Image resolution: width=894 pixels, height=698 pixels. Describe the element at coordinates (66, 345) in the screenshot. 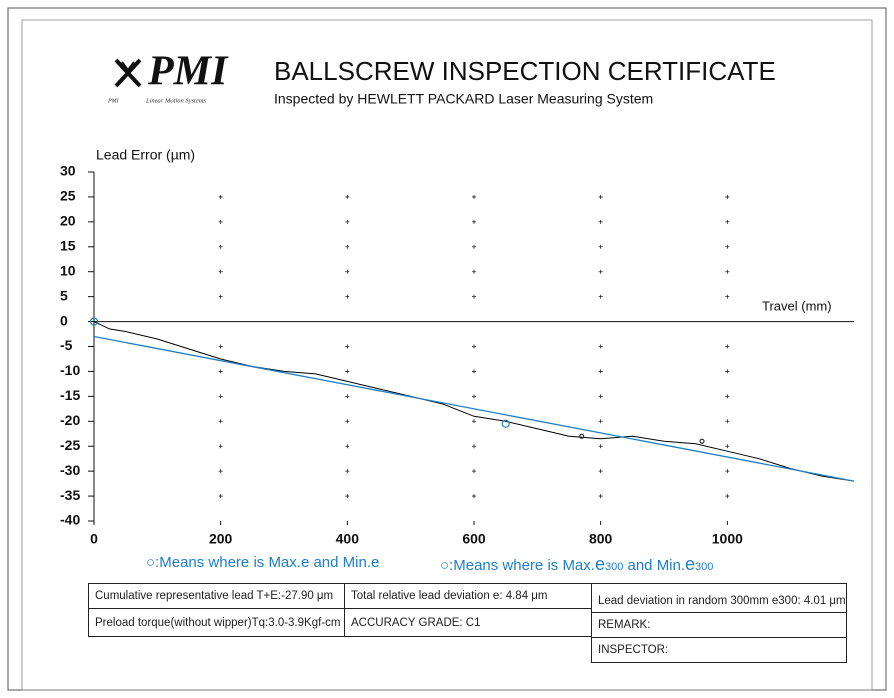

I see `y-tick-label: -5` at that location.